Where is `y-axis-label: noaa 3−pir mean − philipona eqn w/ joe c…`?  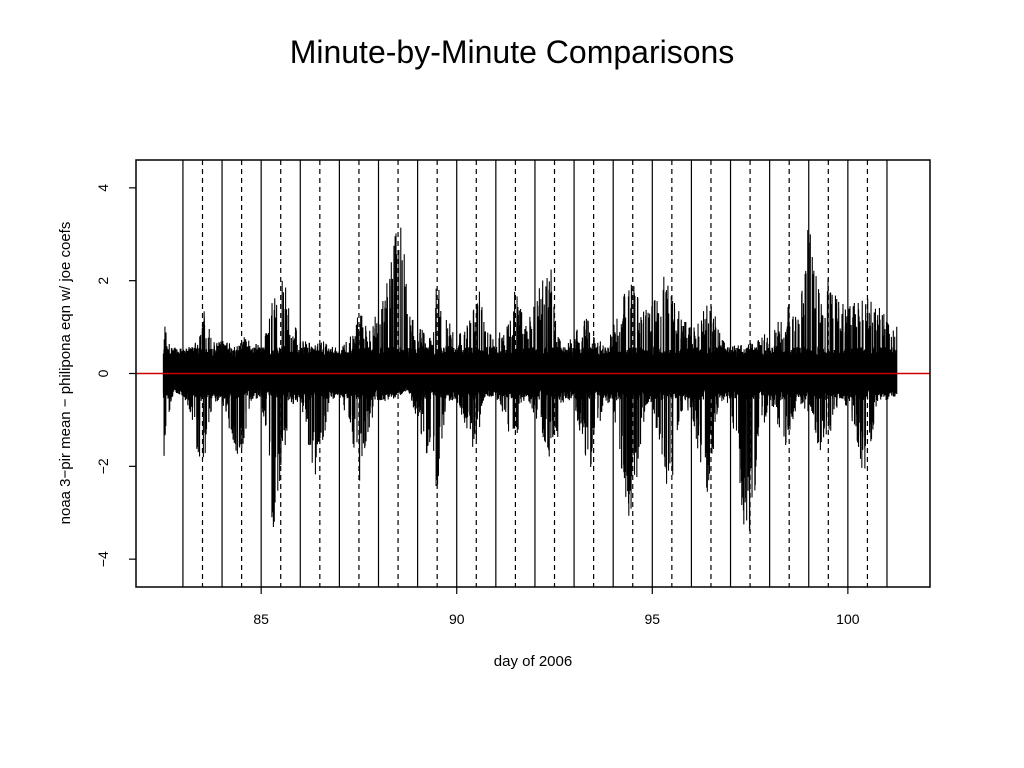
y-axis-label: noaa 3−pir mean − philipona eqn w/ joe c… is located at coordinates (65, 373).